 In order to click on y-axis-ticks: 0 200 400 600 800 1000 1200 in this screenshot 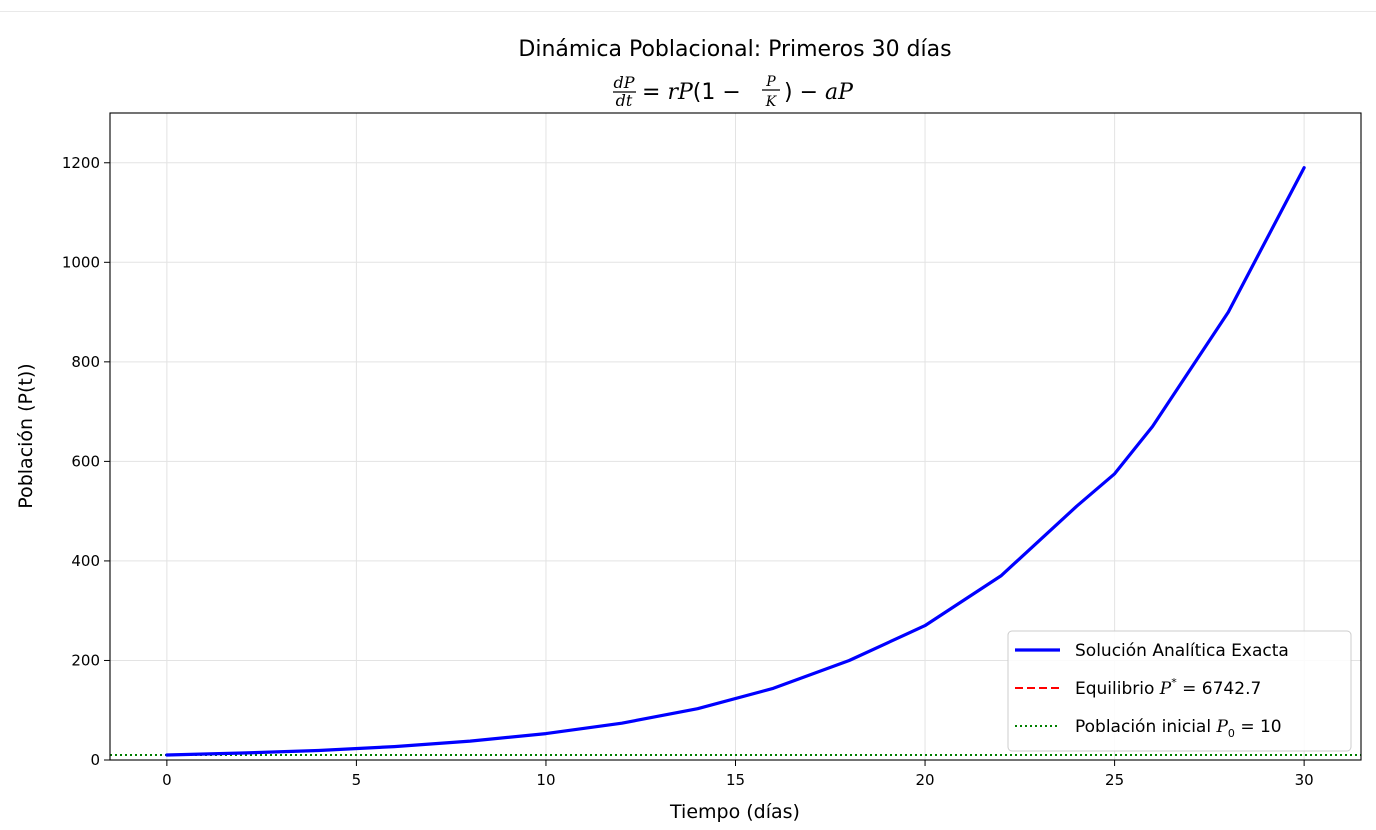, I will do `click(86, 461)`.